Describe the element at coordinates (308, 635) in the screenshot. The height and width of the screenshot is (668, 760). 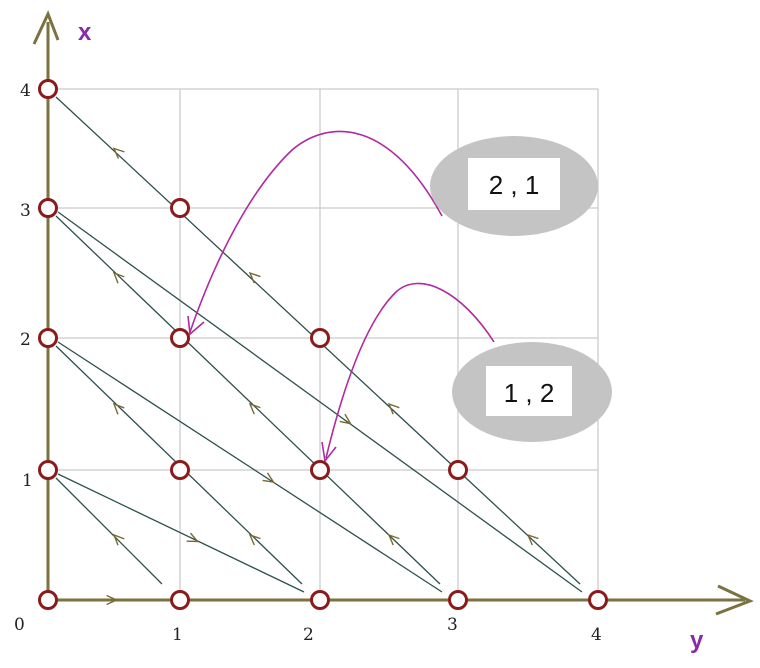
I see `horizontal-tick-2: 2` at that location.